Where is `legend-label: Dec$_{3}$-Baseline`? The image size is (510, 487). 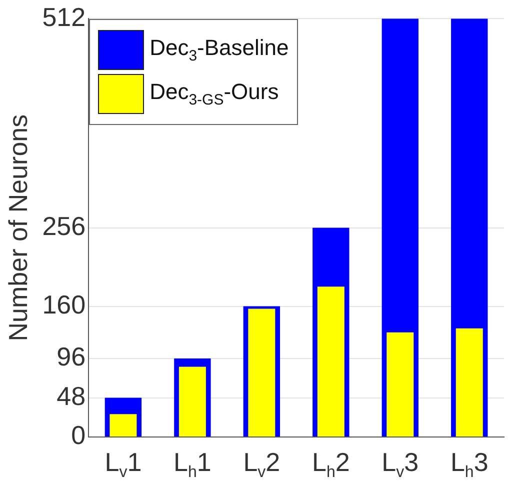
legend-label: Dec$_{3}$-Baseline is located at coordinates (219, 49).